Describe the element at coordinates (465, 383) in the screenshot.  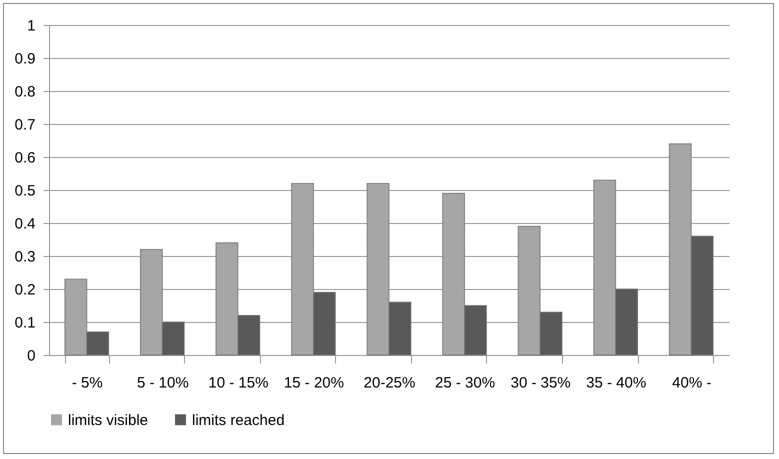
I see `x-tick-label: 25 - 30%` at that location.